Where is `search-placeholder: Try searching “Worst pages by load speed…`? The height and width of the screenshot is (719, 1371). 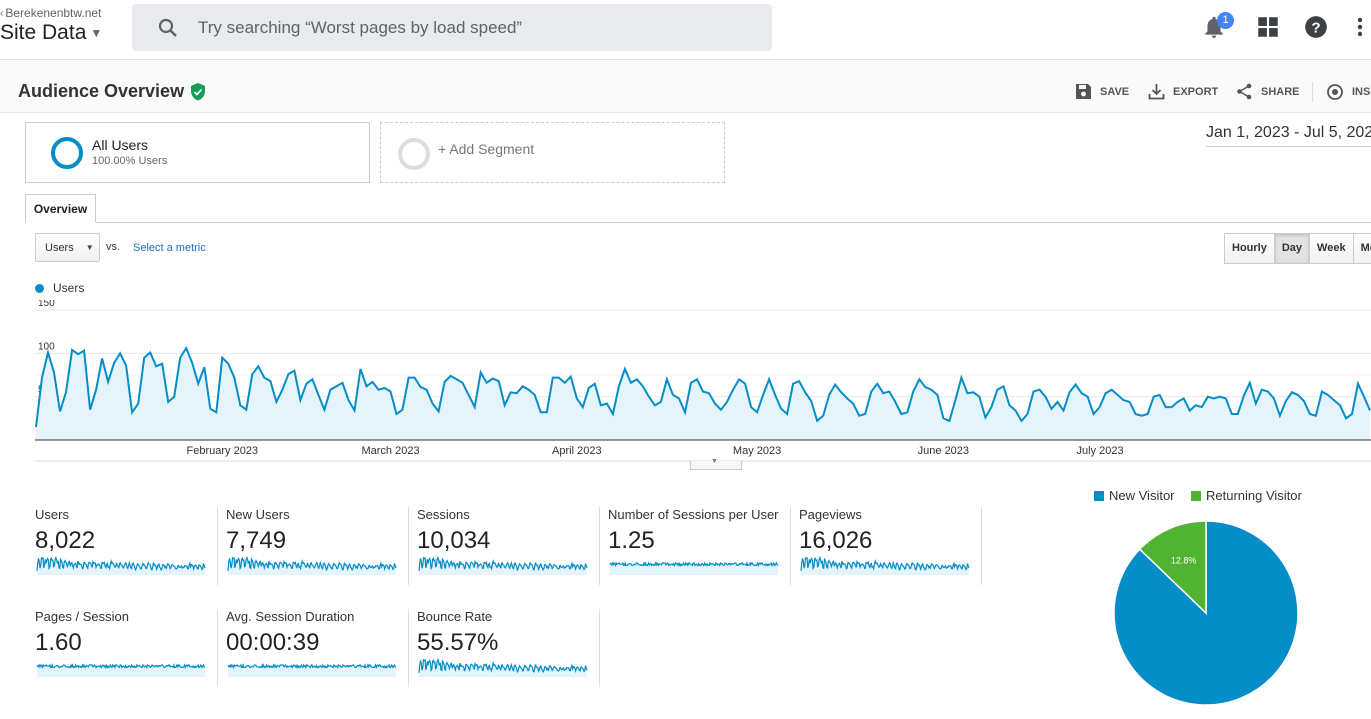 search-placeholder: Try searching “Worst pages by load speed… is located at coordinates (360, 27).